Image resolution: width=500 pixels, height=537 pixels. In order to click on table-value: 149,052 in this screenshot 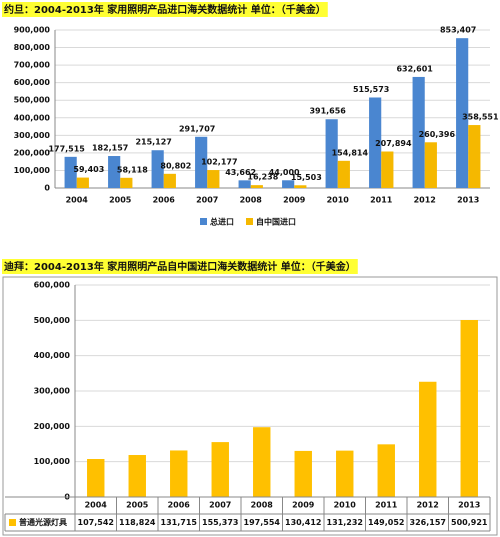, I will do `click(386, 522)`.